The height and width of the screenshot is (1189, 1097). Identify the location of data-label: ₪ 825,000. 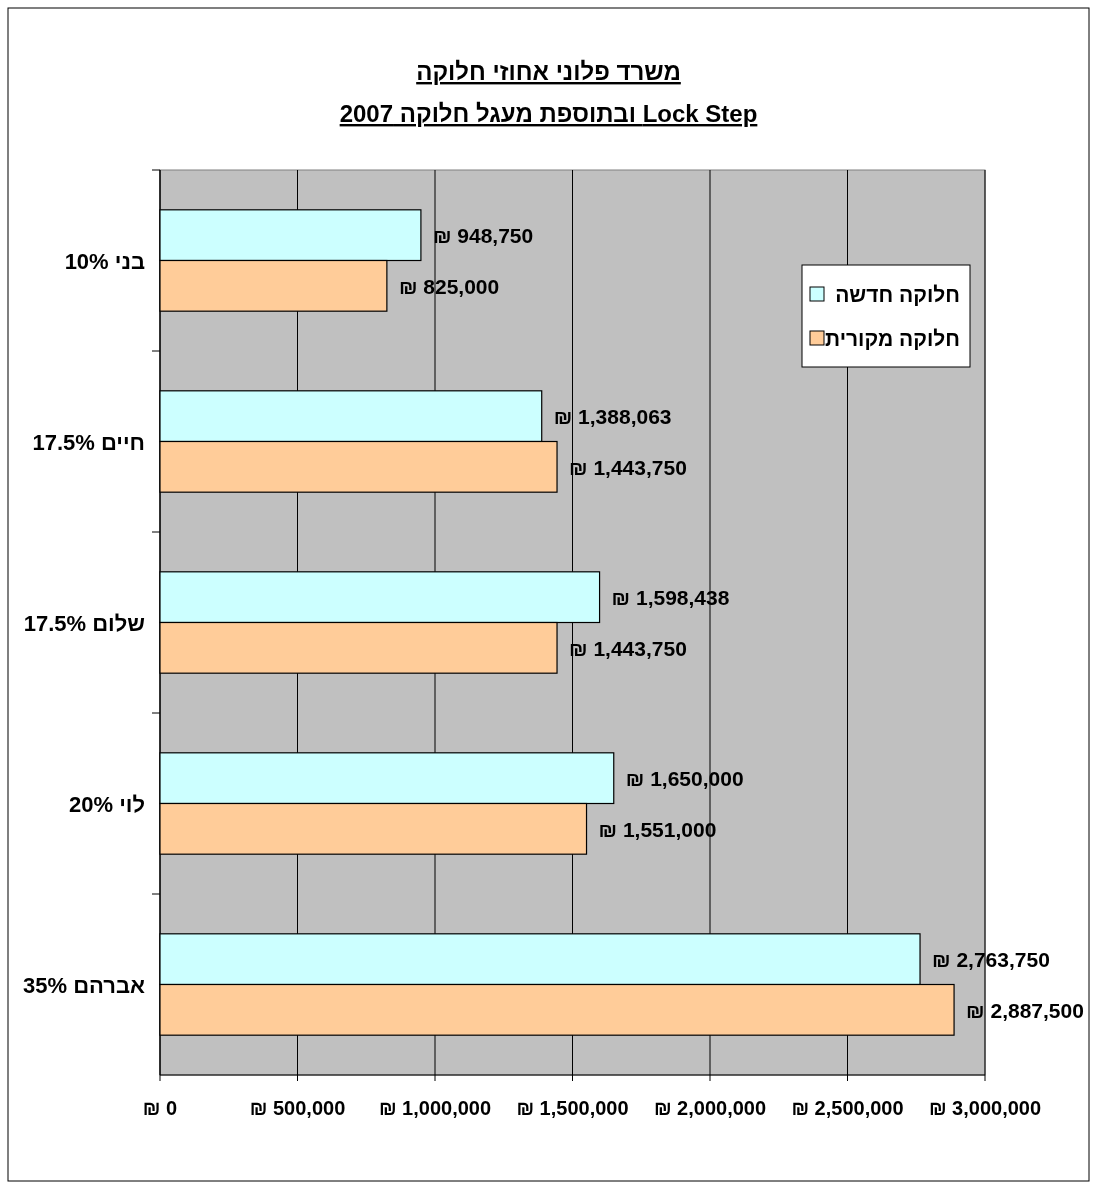
(449, 286).